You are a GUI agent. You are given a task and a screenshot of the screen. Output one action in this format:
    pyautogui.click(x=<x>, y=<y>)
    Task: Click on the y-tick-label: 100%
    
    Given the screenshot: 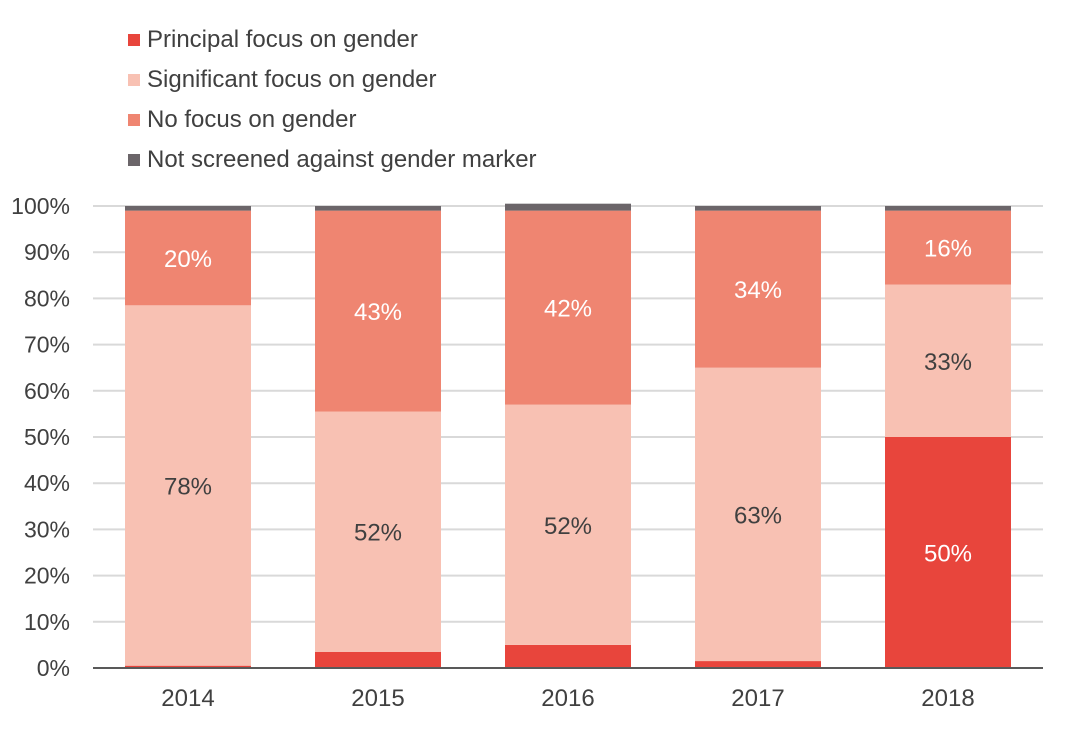 What is the action you would take?
    pyautogui.click(x=40, y=206)
    